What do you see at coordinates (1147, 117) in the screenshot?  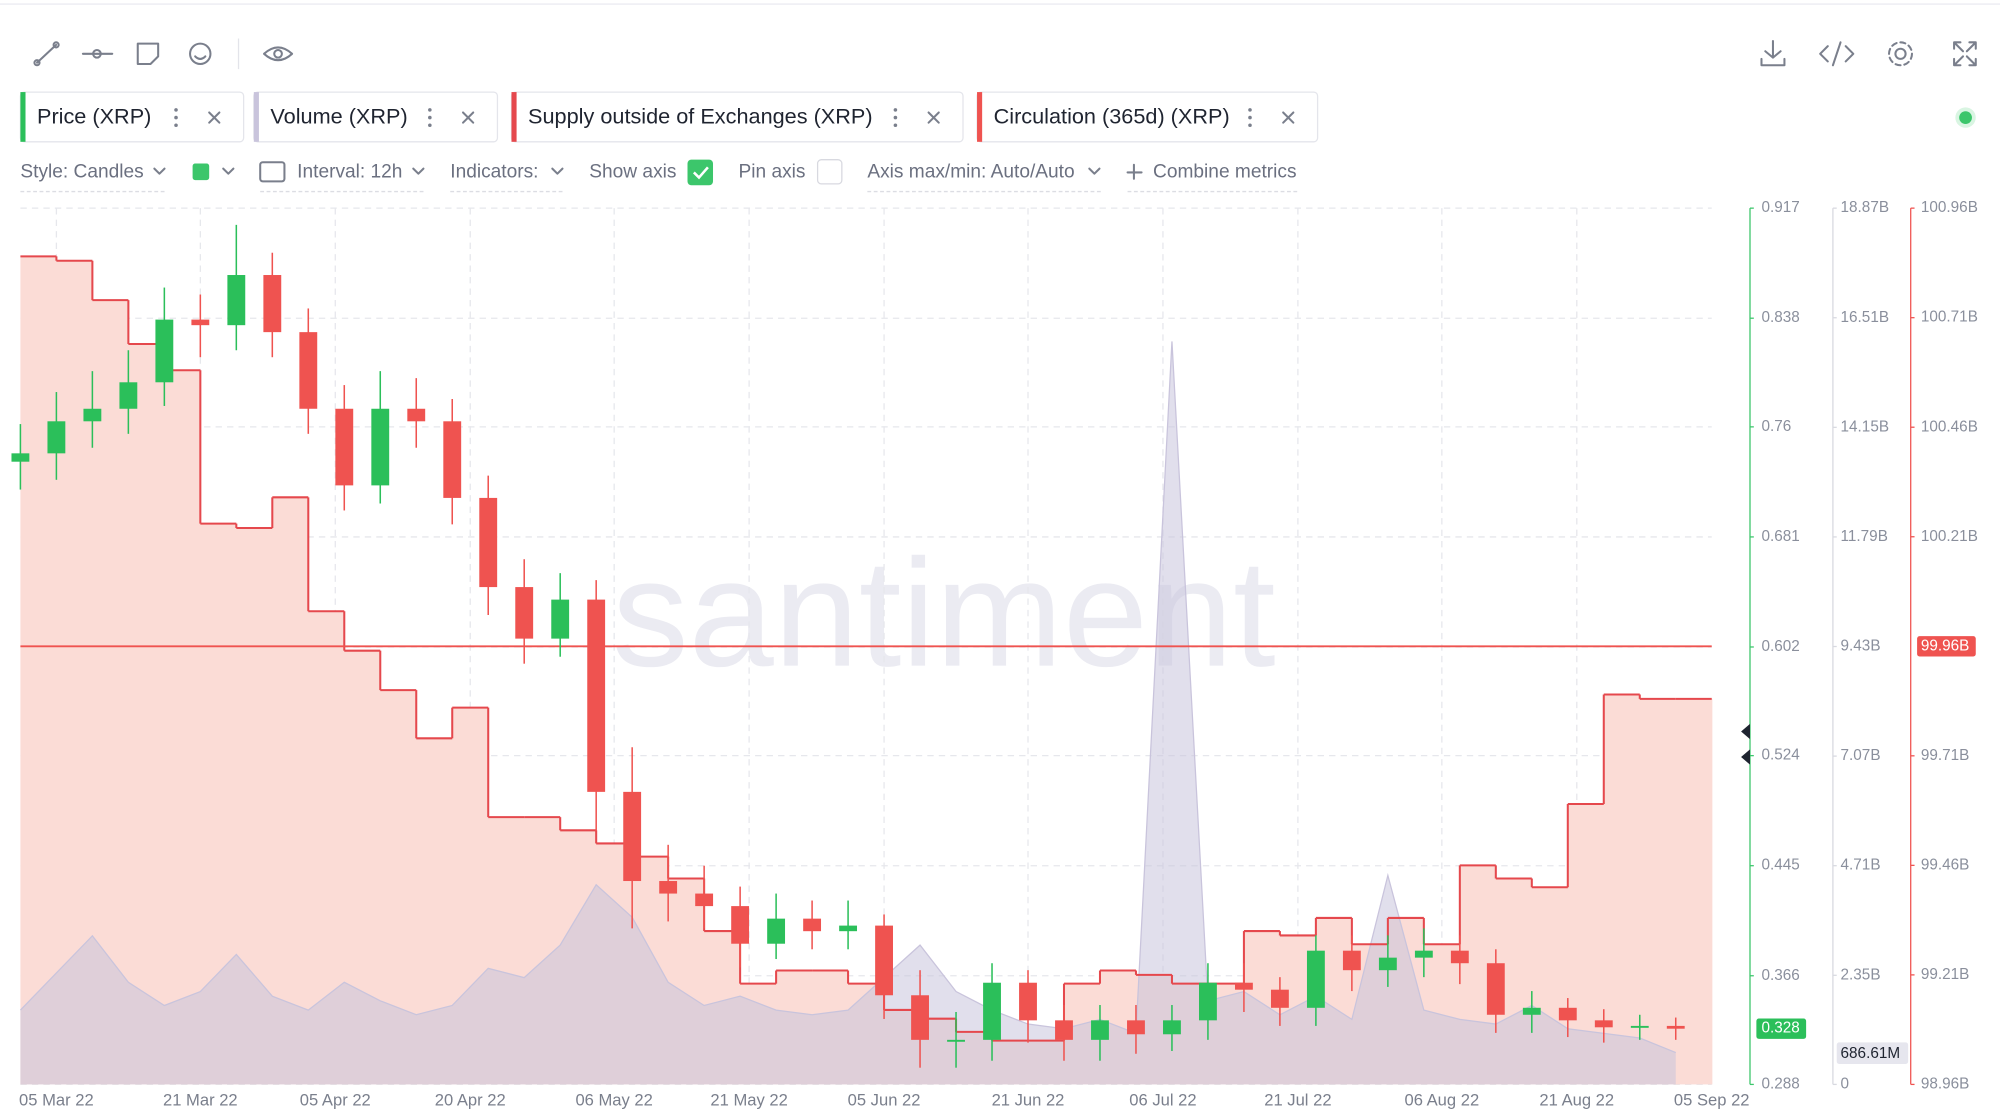 I see `metric-tab: Circulation (365d) (XRP)` at bounding box center [1147, 117].